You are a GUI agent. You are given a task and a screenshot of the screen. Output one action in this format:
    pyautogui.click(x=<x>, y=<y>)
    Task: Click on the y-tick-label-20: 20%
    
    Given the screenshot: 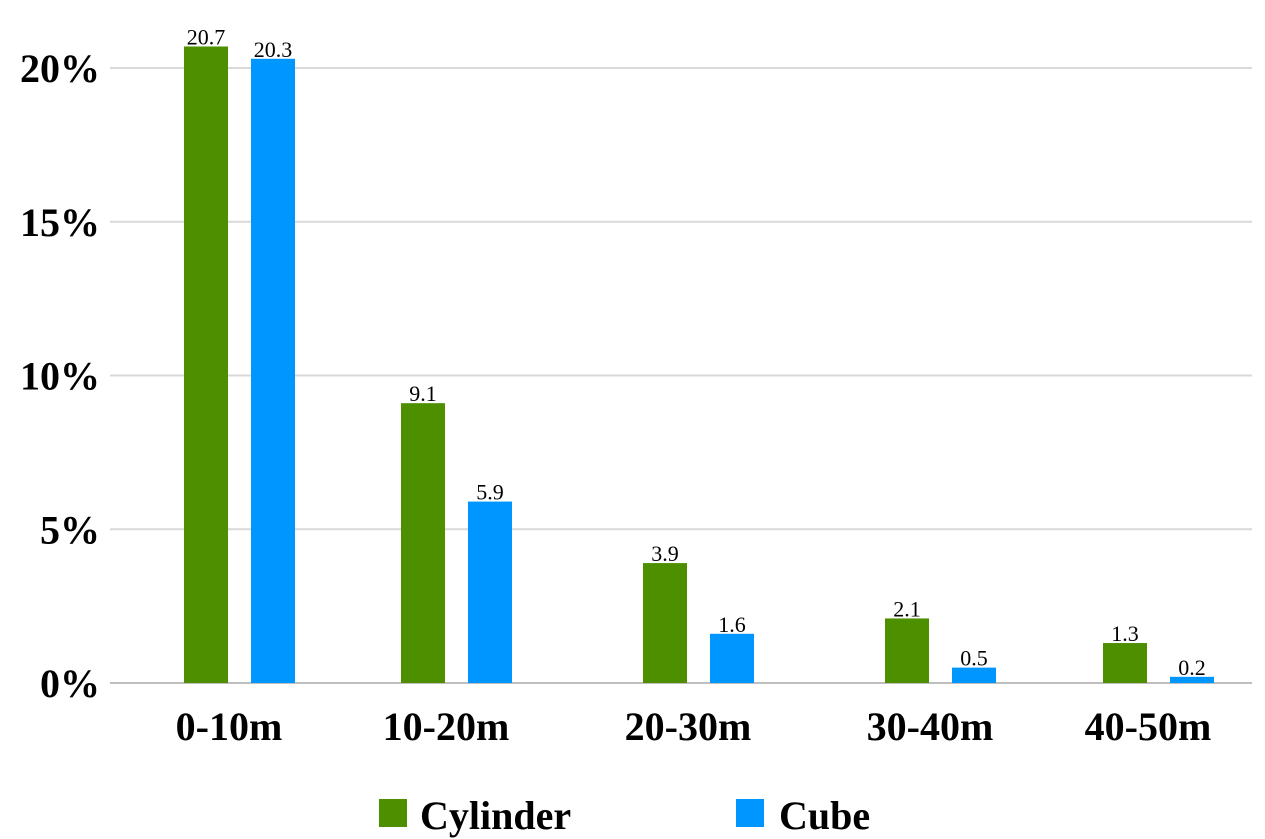 What is the action you would take?
    pyautogui.click(x=60, y=68)
    